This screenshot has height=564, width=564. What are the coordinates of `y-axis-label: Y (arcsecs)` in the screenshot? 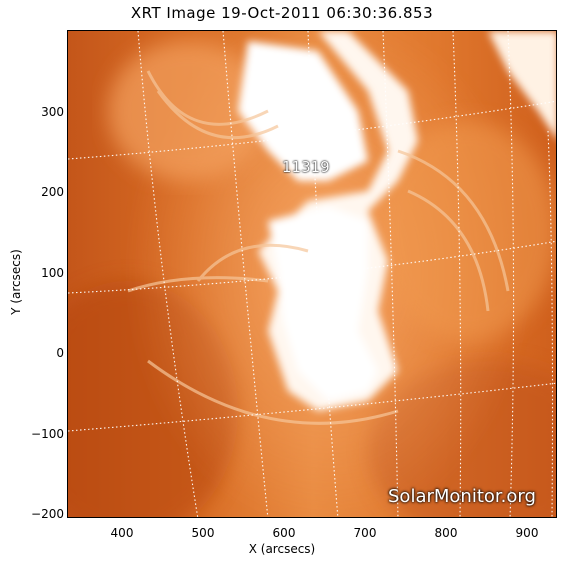 It's located at (16, 282).